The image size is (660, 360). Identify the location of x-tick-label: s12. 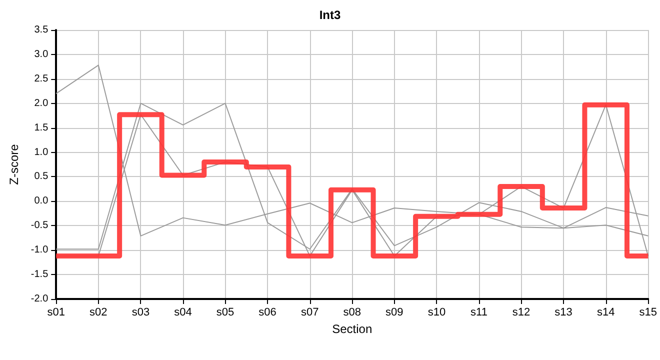
(521, 312).